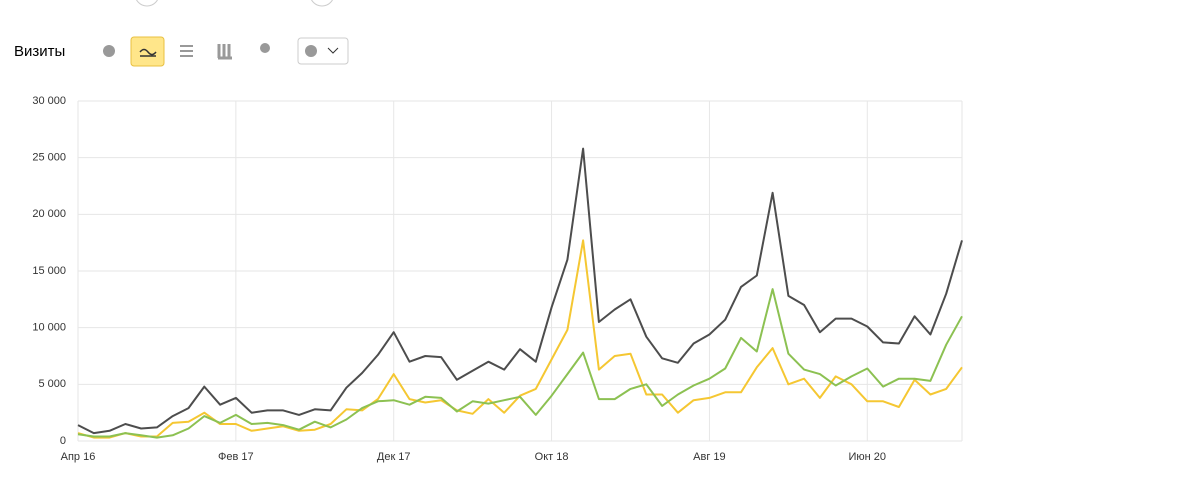 The image size is (1200, 496). Describe the element at coordinates (394, 457) in the screenshot. I see `x-tick-label: Дек 17` at that location.